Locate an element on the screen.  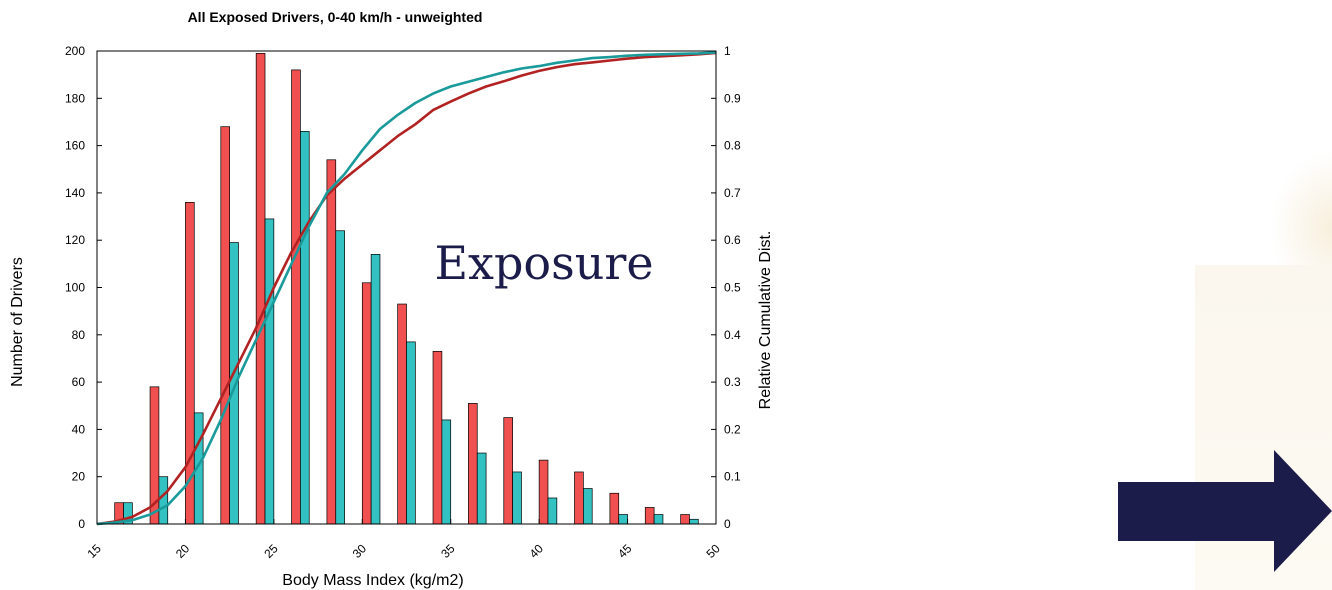
right-arrow-icon is located at coordinates (1225, 511).